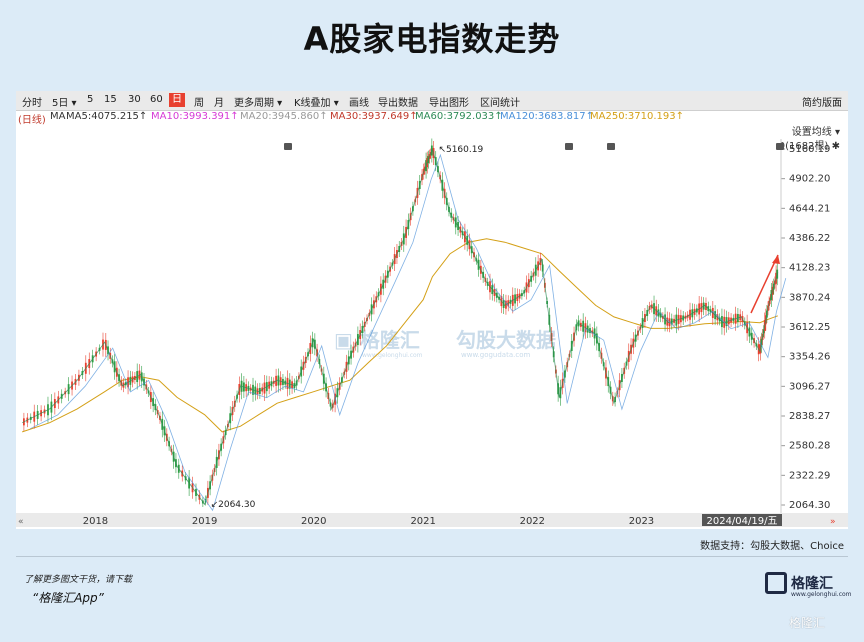 The image size is (864, 642). I want to click on toolbar-item: 5日 ▾, so click(64, 103).